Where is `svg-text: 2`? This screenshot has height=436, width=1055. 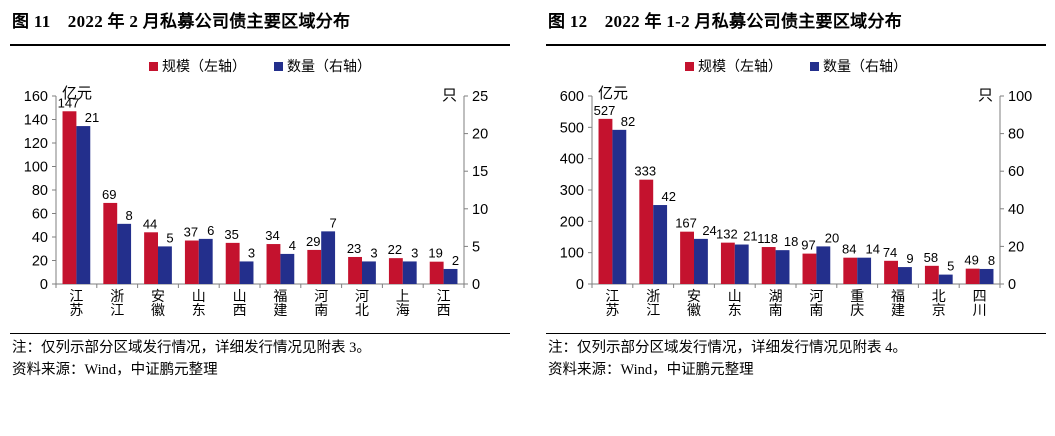
svg-text: 2 is located at coordinates (455, 260).